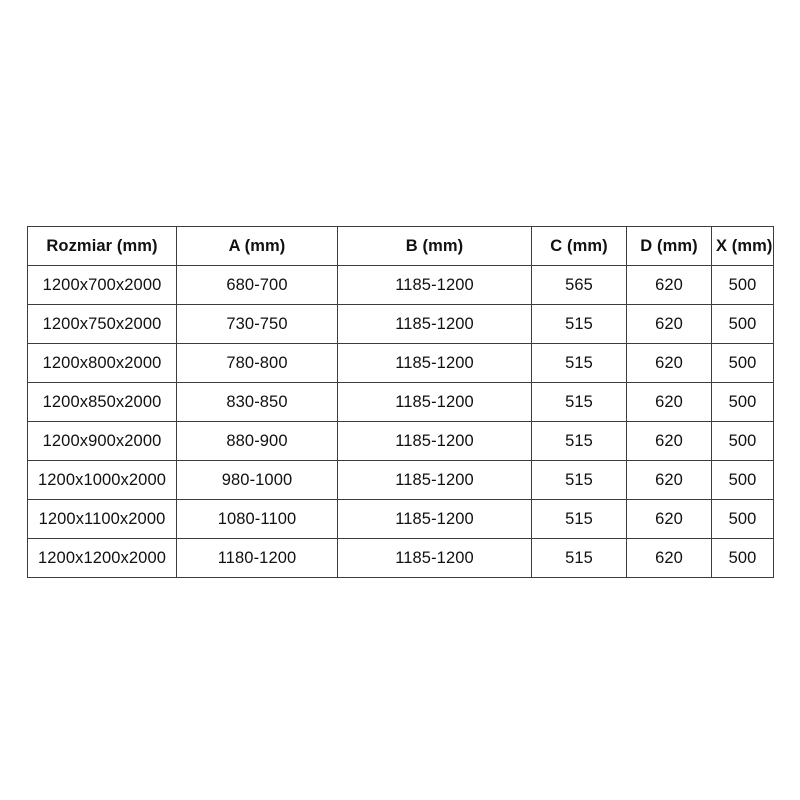  I want to click on table-row: 1200x850x2000 830-850 1185-1200 515 620 500, so click(400, 402).